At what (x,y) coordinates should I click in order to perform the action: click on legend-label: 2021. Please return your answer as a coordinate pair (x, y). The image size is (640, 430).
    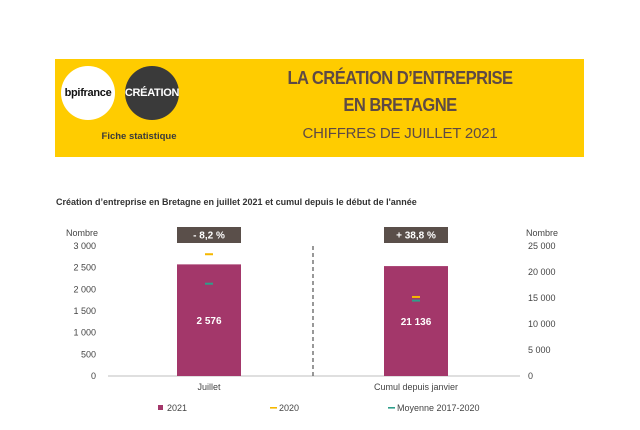
    Looking at the image, I should click on (177, 408).